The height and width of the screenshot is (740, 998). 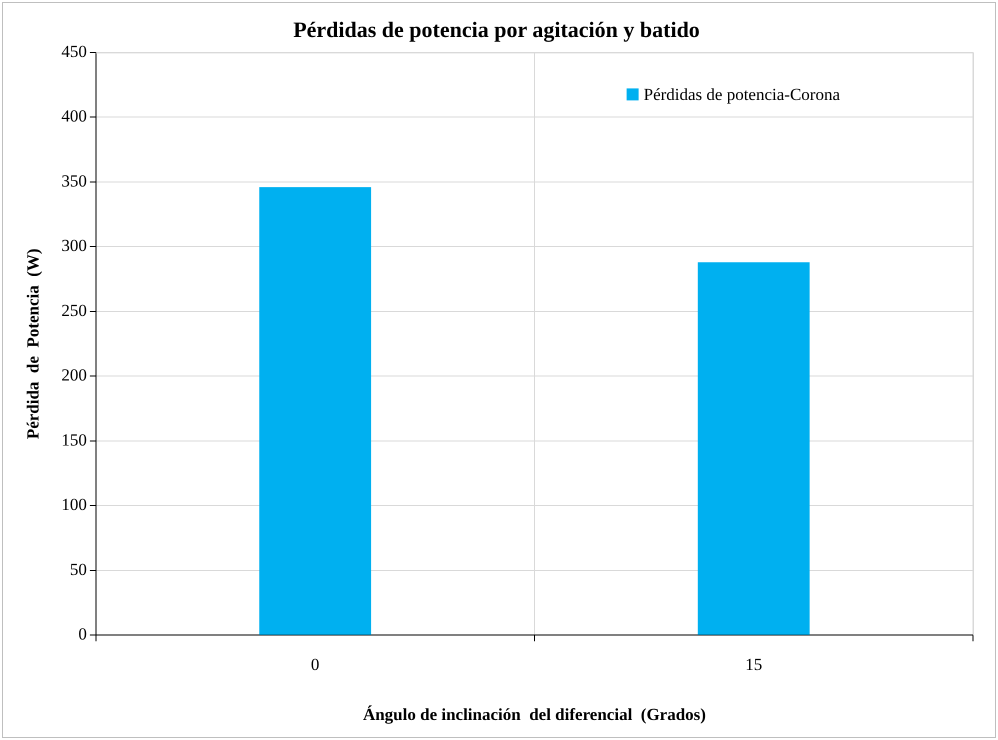 I want to click on x-axis-title: Ángulo de inclinación del diferencial (Grados), so click(x=534, y=714).